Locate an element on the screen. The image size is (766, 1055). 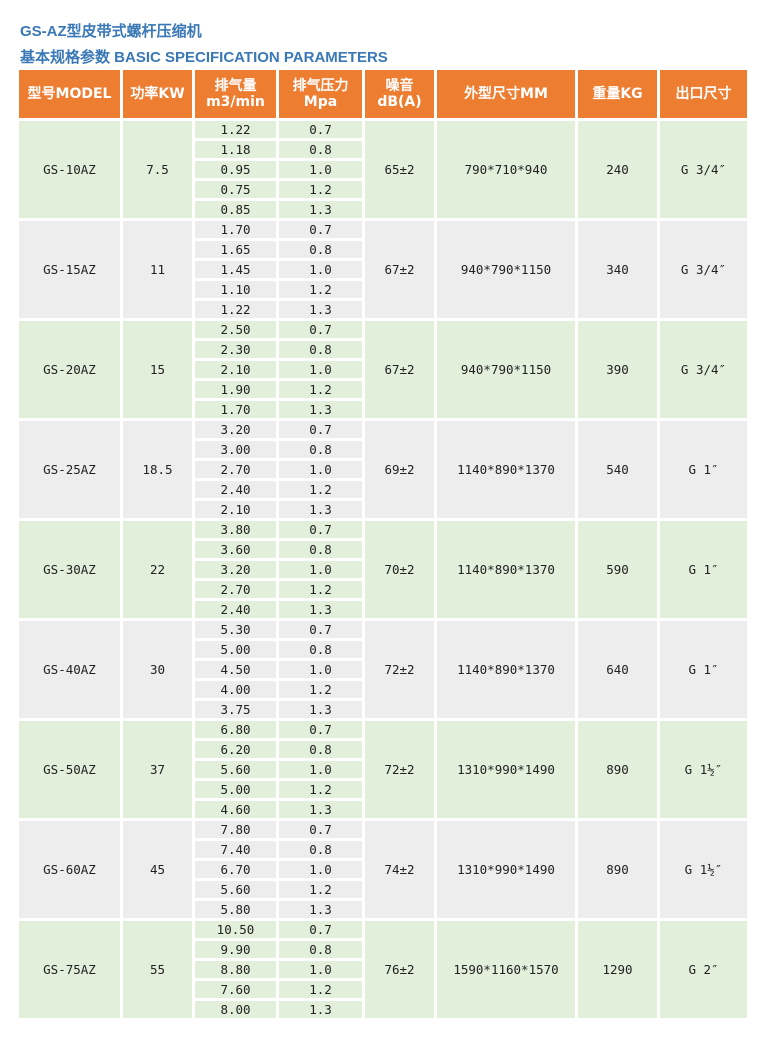
weight-cell: 890 is located at coordinates (617, 769).